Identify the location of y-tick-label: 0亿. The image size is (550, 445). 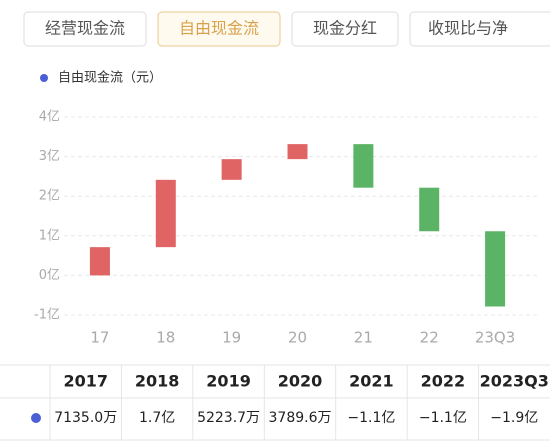
(49, 275).